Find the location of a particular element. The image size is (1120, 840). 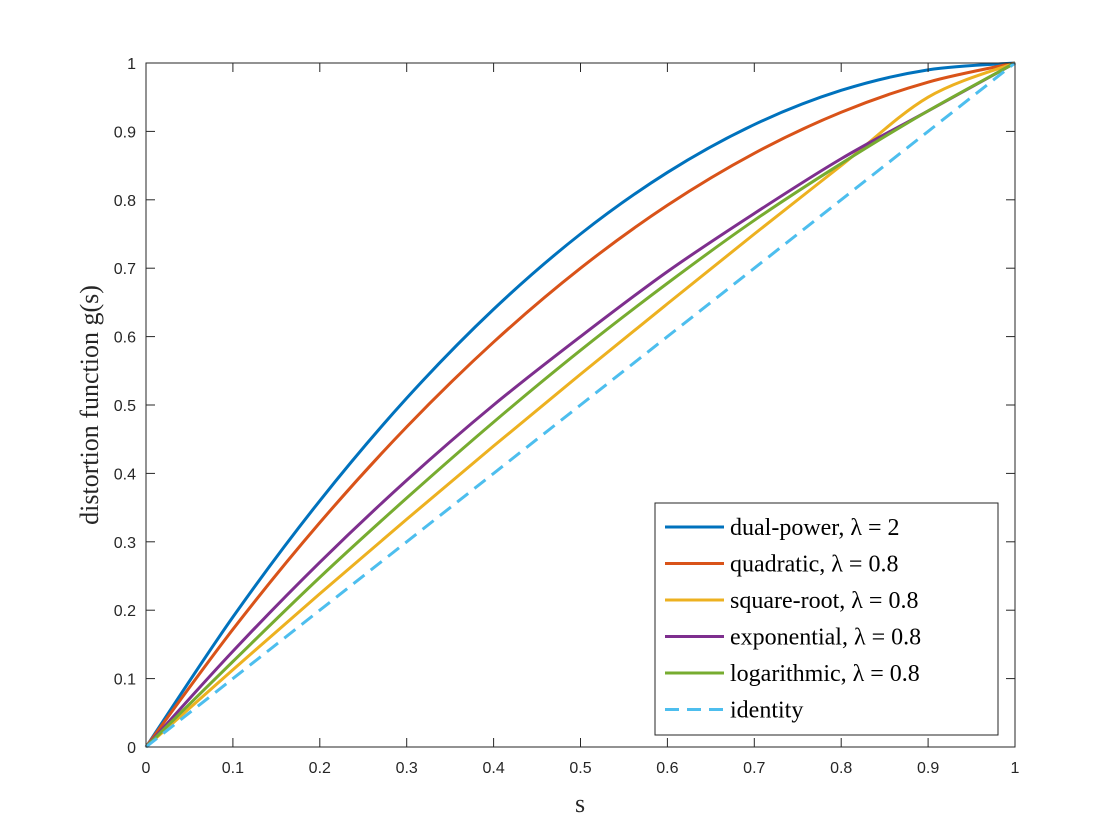

legend-label: square-root, λ = 0.8 is located at coordinates (824, 601).